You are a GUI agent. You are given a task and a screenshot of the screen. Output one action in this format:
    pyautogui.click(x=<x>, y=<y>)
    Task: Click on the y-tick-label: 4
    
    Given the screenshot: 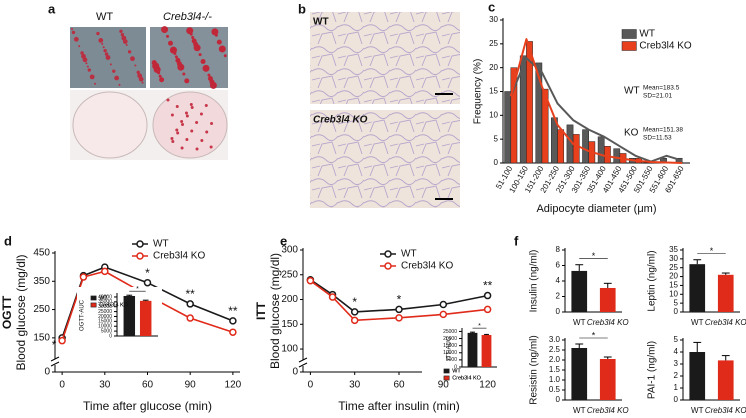 What is the action you would take?
    pyautogui.click(x=676, y=351)
    